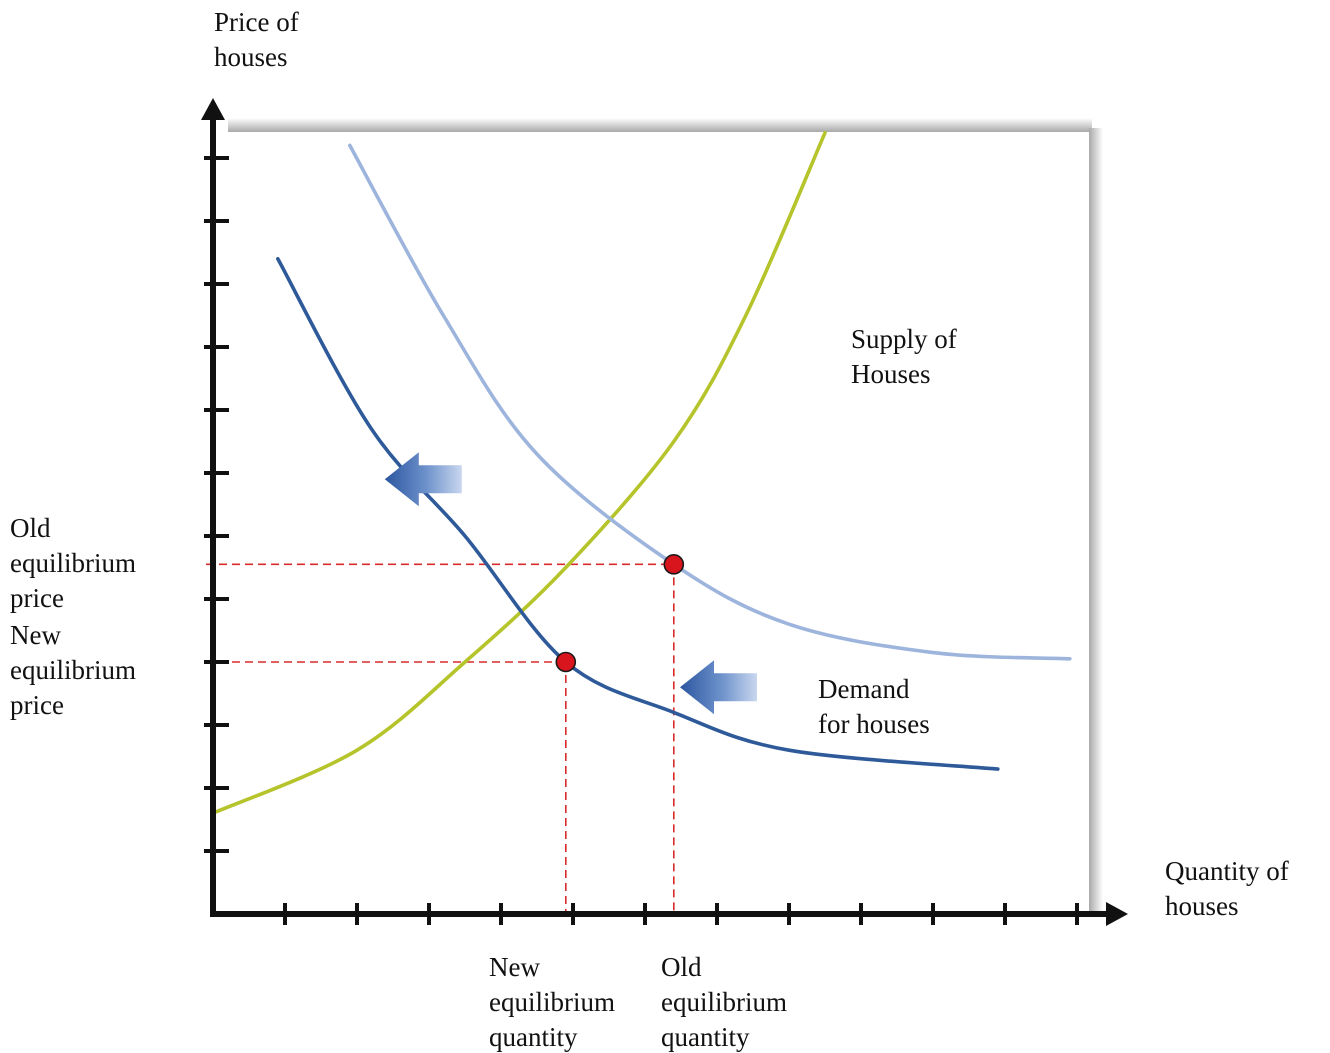 This screenshot has height=1053, width=1330. I want to click on supply-curve-label-line: Supply of, so click(904, 339).